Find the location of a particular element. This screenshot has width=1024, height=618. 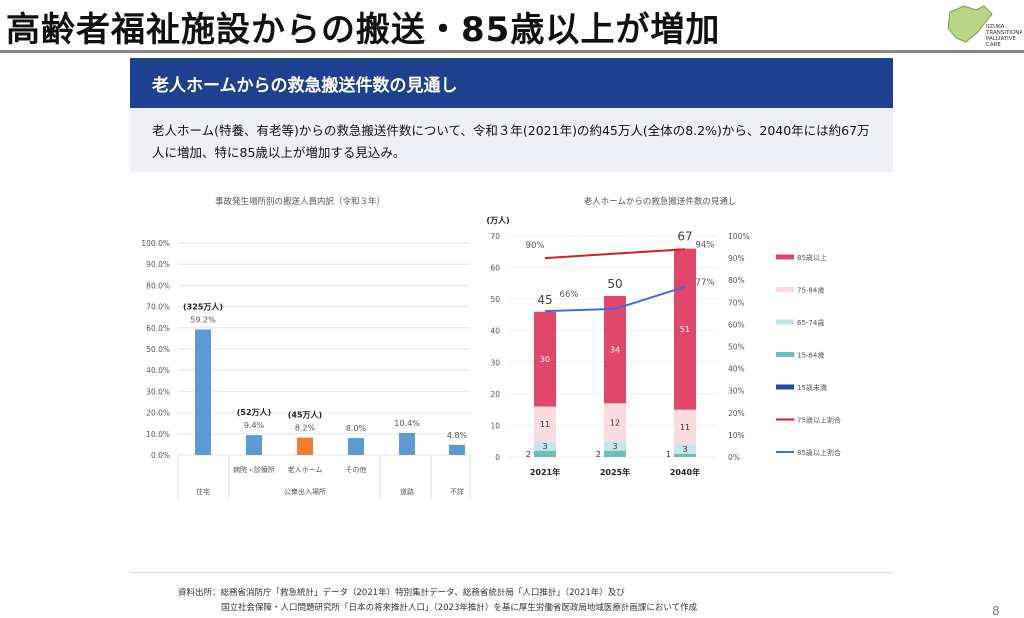

x-category-label: 老人ホーム is located at coordinates (305, 469).